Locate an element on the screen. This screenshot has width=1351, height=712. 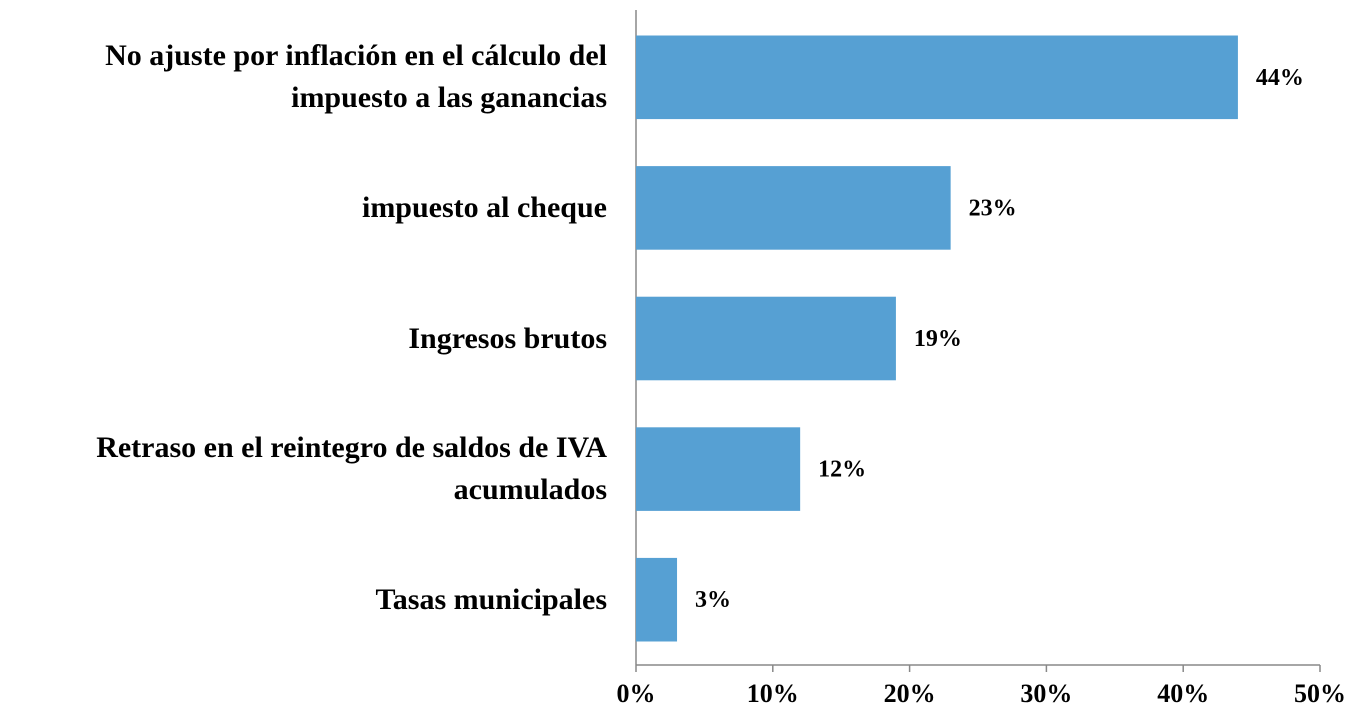
x-tick-label: 10% is located at coordinates (773, 693).